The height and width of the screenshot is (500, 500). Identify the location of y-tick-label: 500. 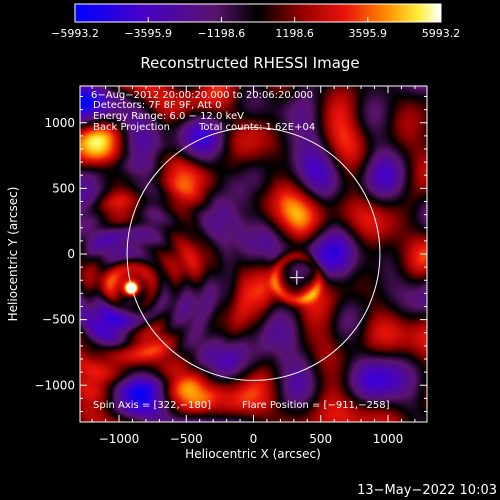
(63, 188).